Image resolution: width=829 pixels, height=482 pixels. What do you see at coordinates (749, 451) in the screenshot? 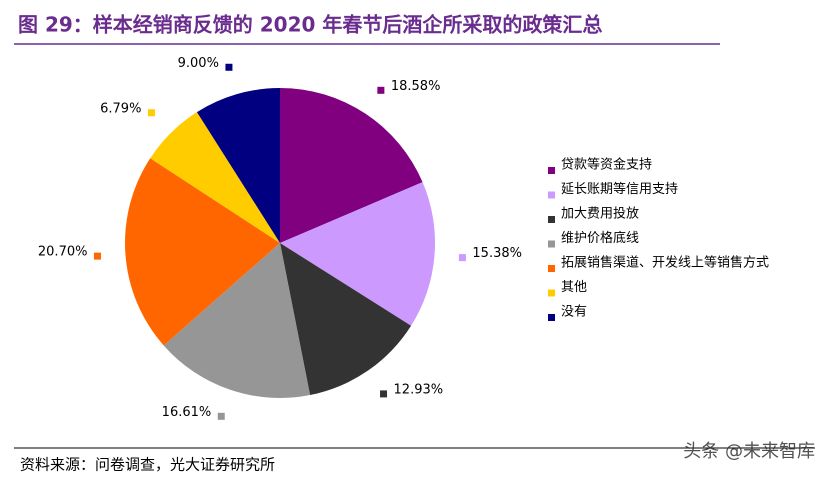
I see `watermark: 头条 @未来智库` at bounding box center [749, 451].